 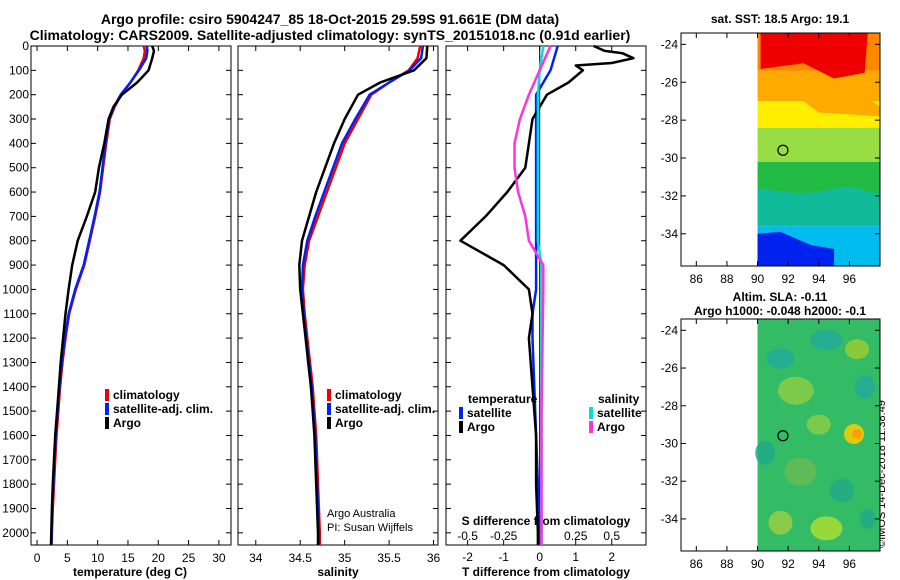 What do you see at coordinates (19, 265) in the screenshot?
I see `y-tick-label: 900` at bounding box center [19, 265].